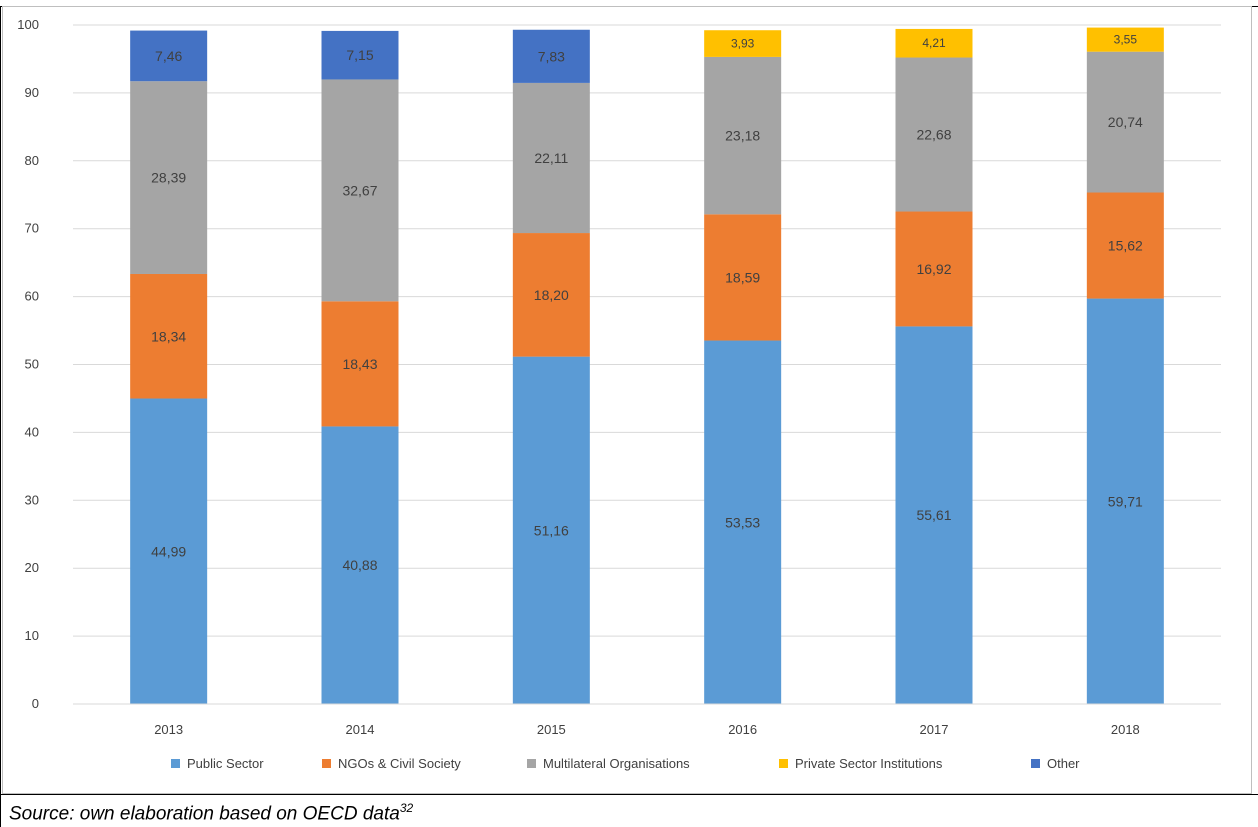  I want to click on y-tick-label: 70, so click(32, 228).